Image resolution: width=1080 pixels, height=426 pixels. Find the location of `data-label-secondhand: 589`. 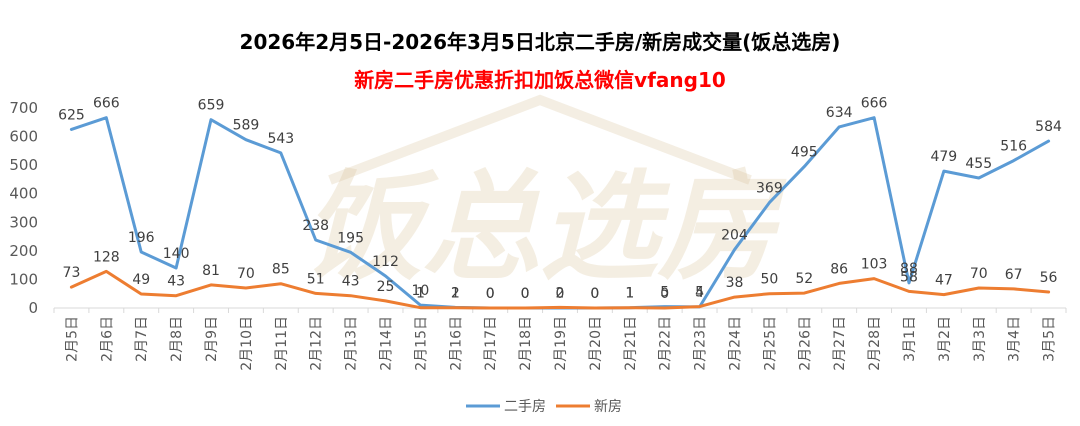

data-label-secondhand: 589 is located at coordinates (246, 126).